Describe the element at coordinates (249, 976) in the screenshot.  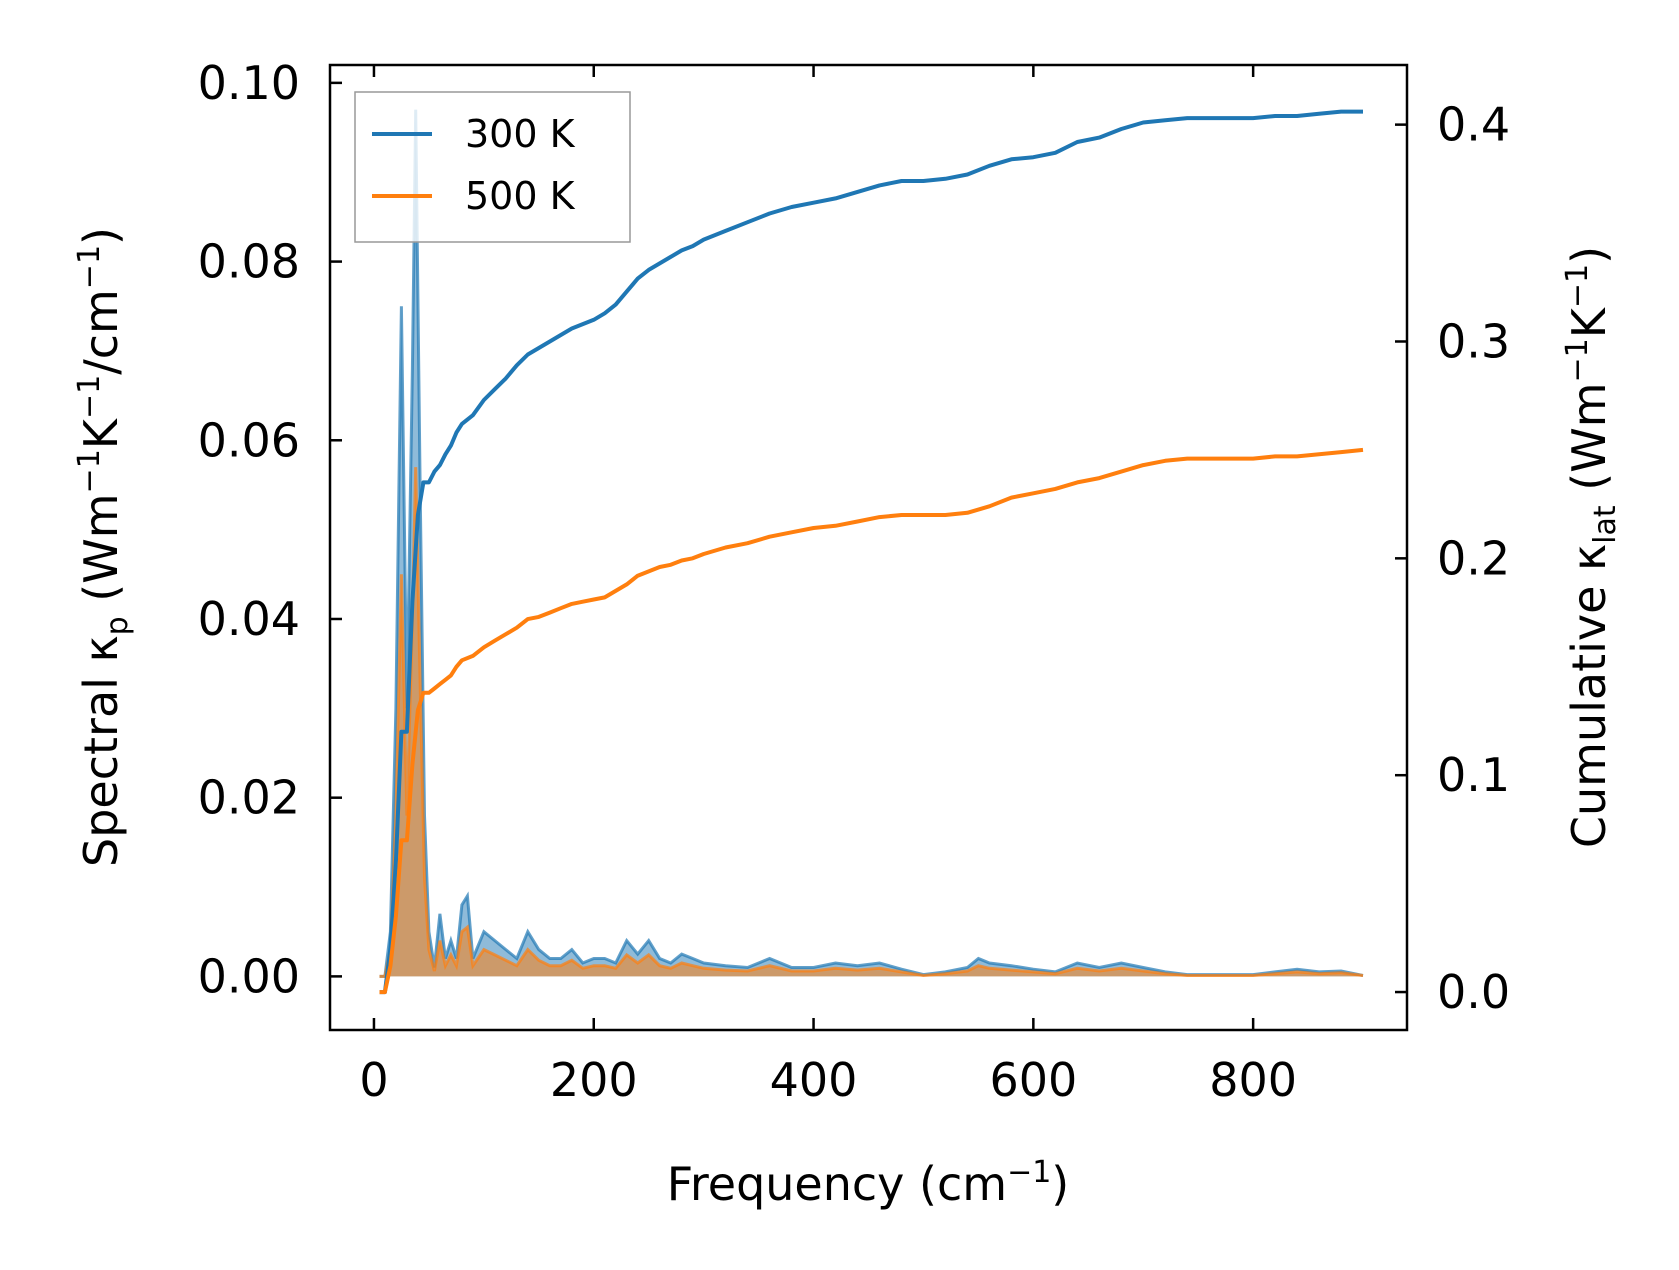
I see `y-left-tick-label: 0.00` at that location.